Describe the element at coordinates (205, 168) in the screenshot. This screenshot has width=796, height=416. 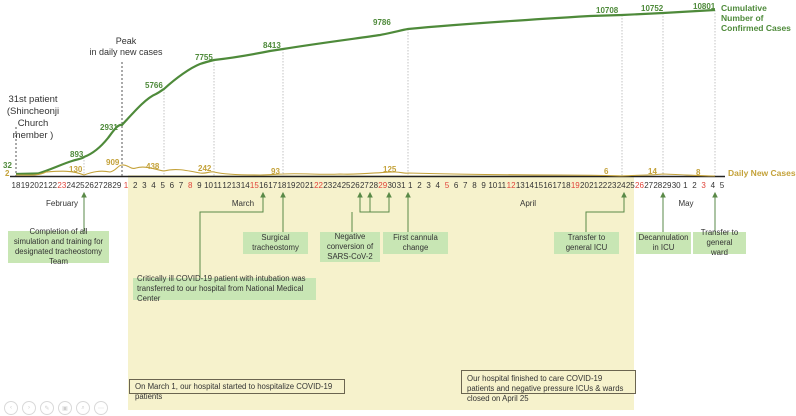
I see `daily-label-242: 242` at that location.